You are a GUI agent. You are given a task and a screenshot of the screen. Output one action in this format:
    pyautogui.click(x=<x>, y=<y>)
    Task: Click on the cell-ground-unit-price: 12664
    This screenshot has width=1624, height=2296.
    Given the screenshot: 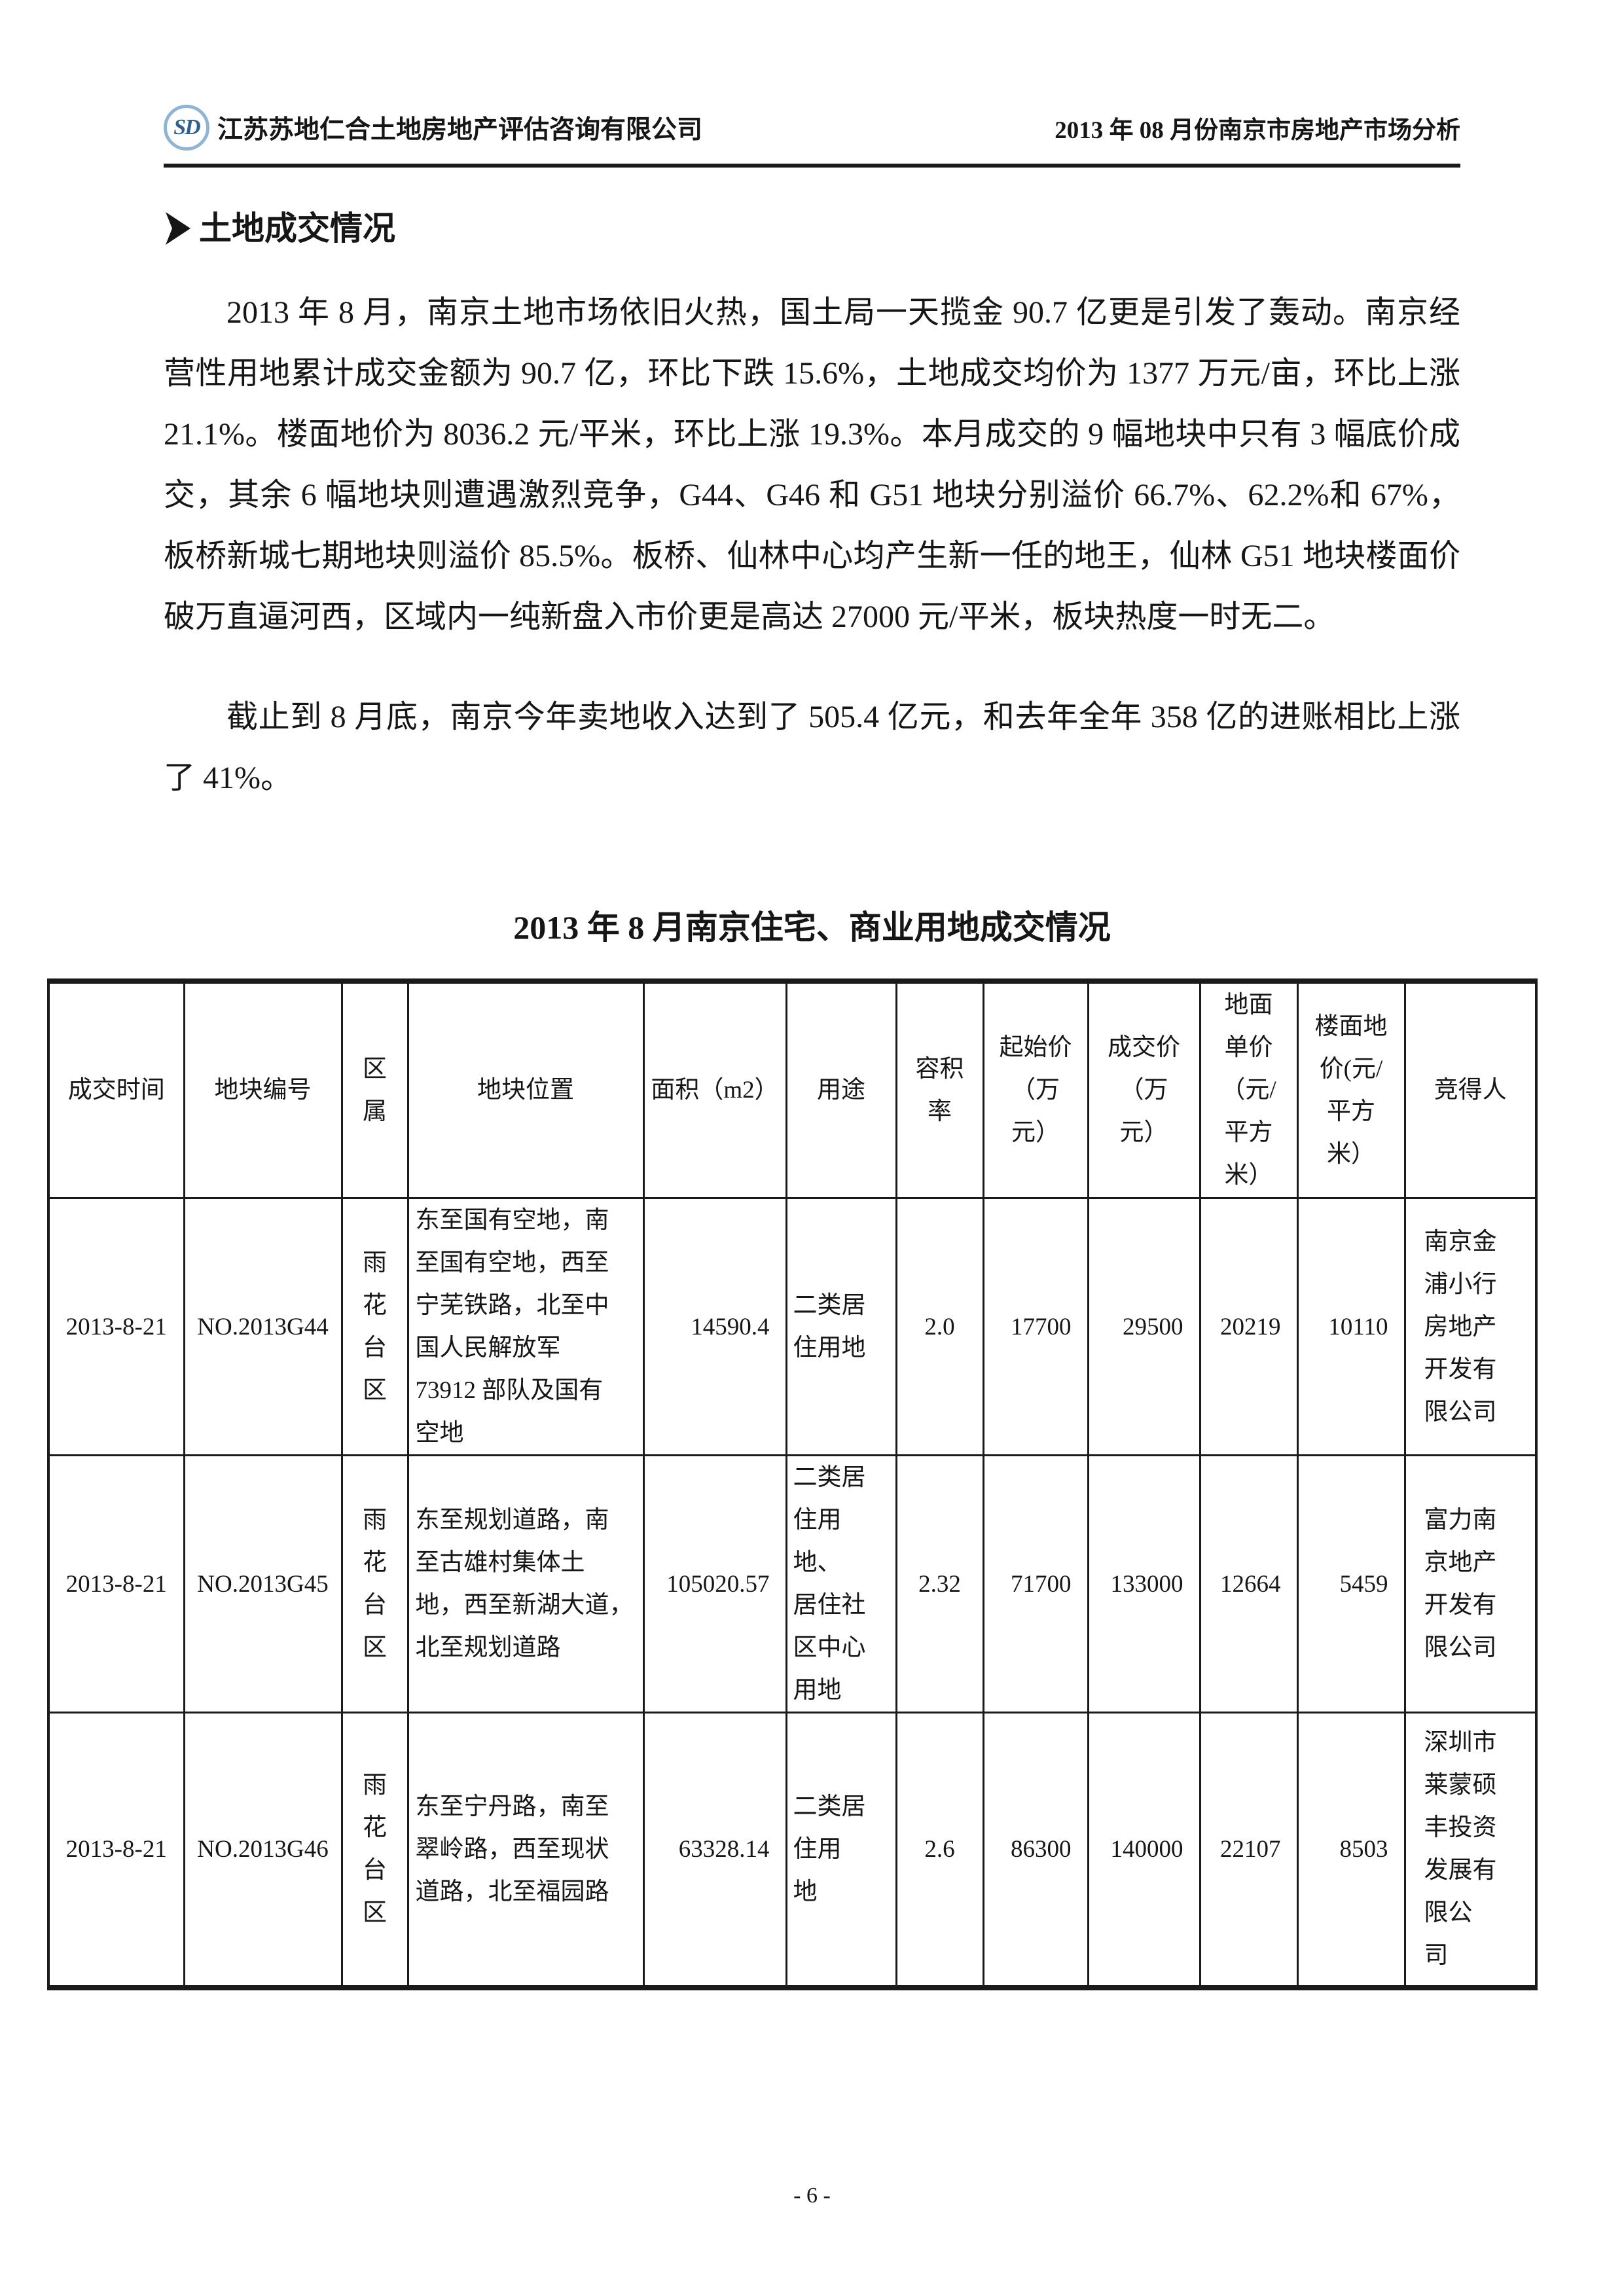 What is the action you would take?
    pyautogui.click(x=1249, y=1583)
    